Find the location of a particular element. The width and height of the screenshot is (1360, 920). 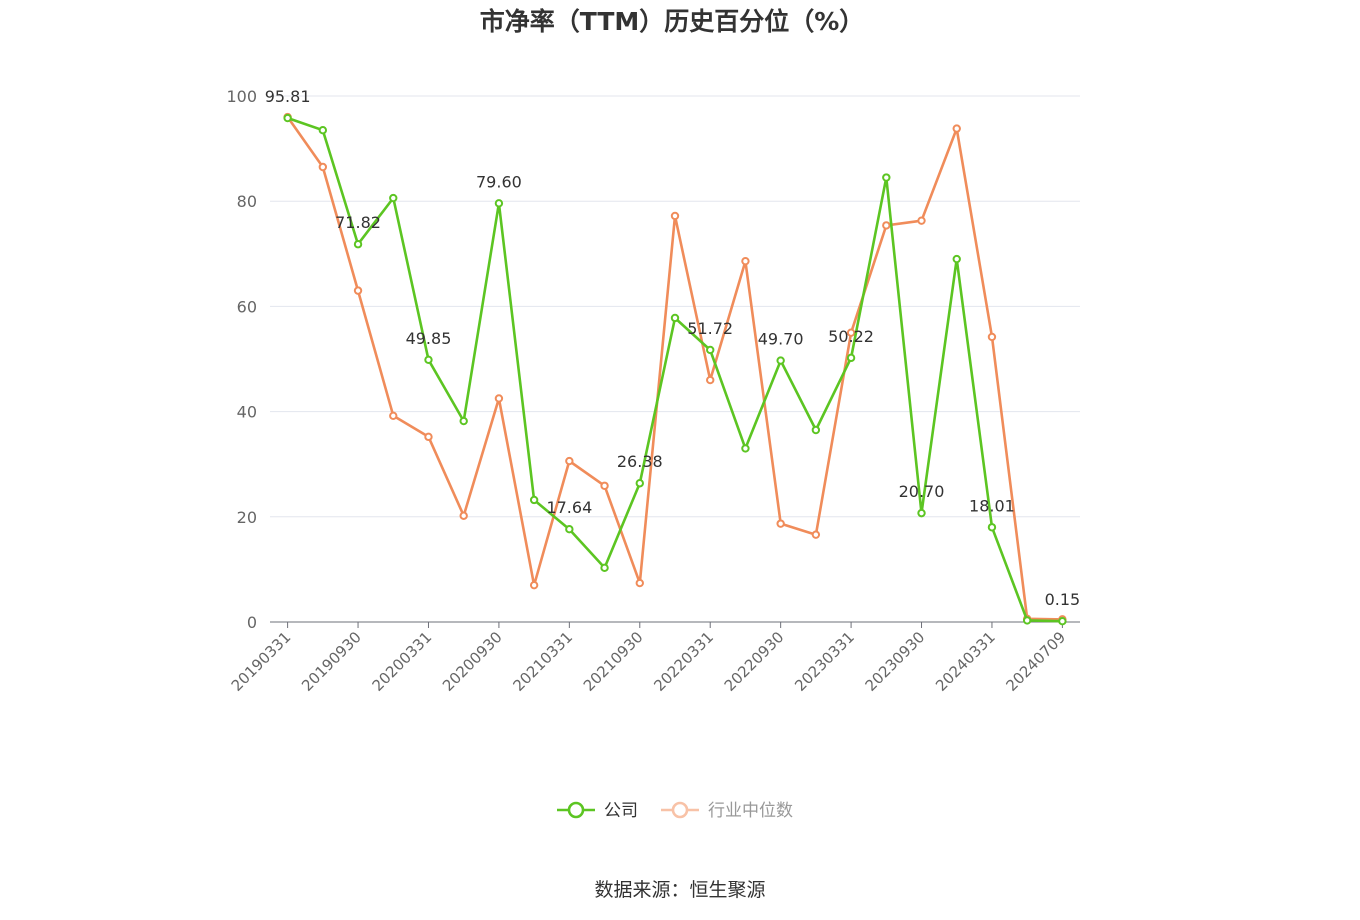

data-label: 50.22 is located at coordinates (851, 336).